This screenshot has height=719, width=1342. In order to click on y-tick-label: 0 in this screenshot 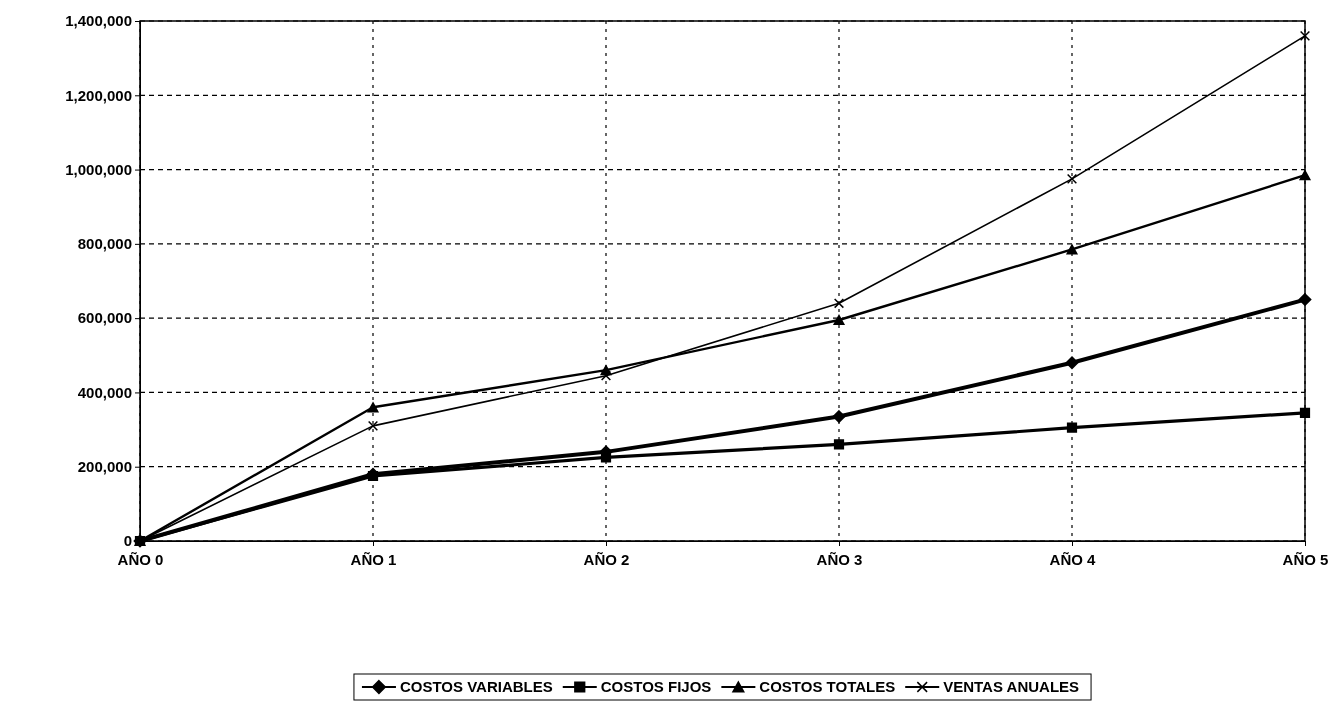, I will do `click(127, 541)`.